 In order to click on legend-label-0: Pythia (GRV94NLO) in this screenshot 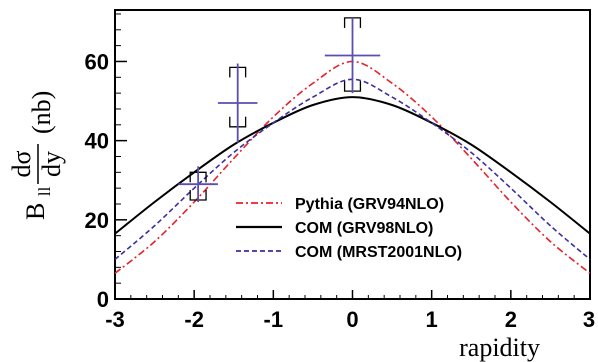, I will do `click(369, 204)`.